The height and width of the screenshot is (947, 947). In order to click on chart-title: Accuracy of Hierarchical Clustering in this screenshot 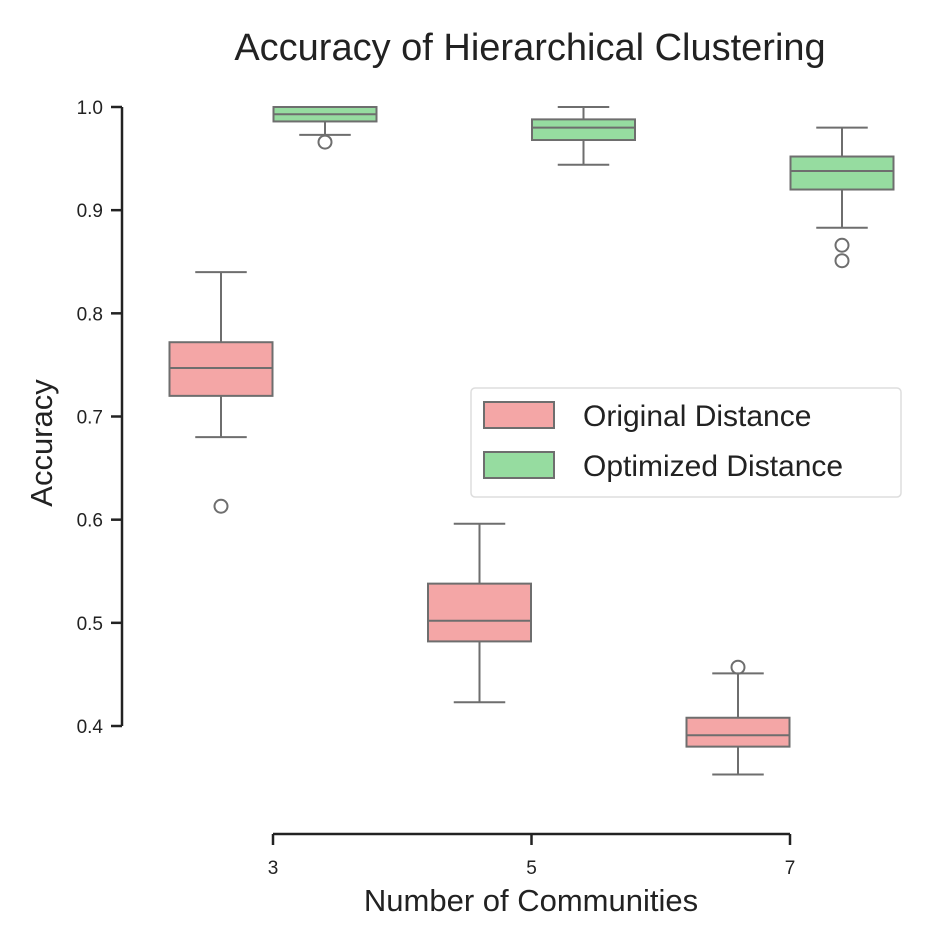, I will do `click(529, 48)`.